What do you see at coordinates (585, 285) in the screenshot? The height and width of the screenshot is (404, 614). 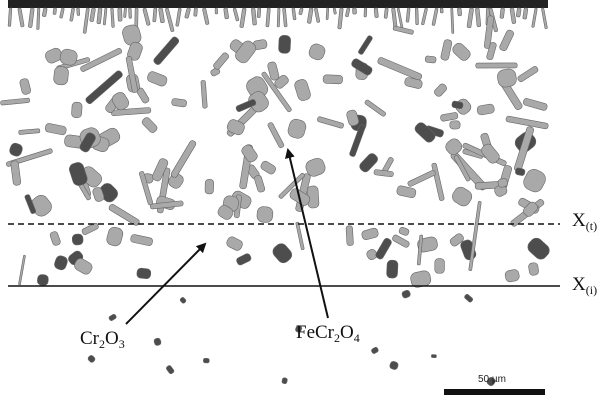 I see `label-xi: X(i)` at bounding box center [585, 285].